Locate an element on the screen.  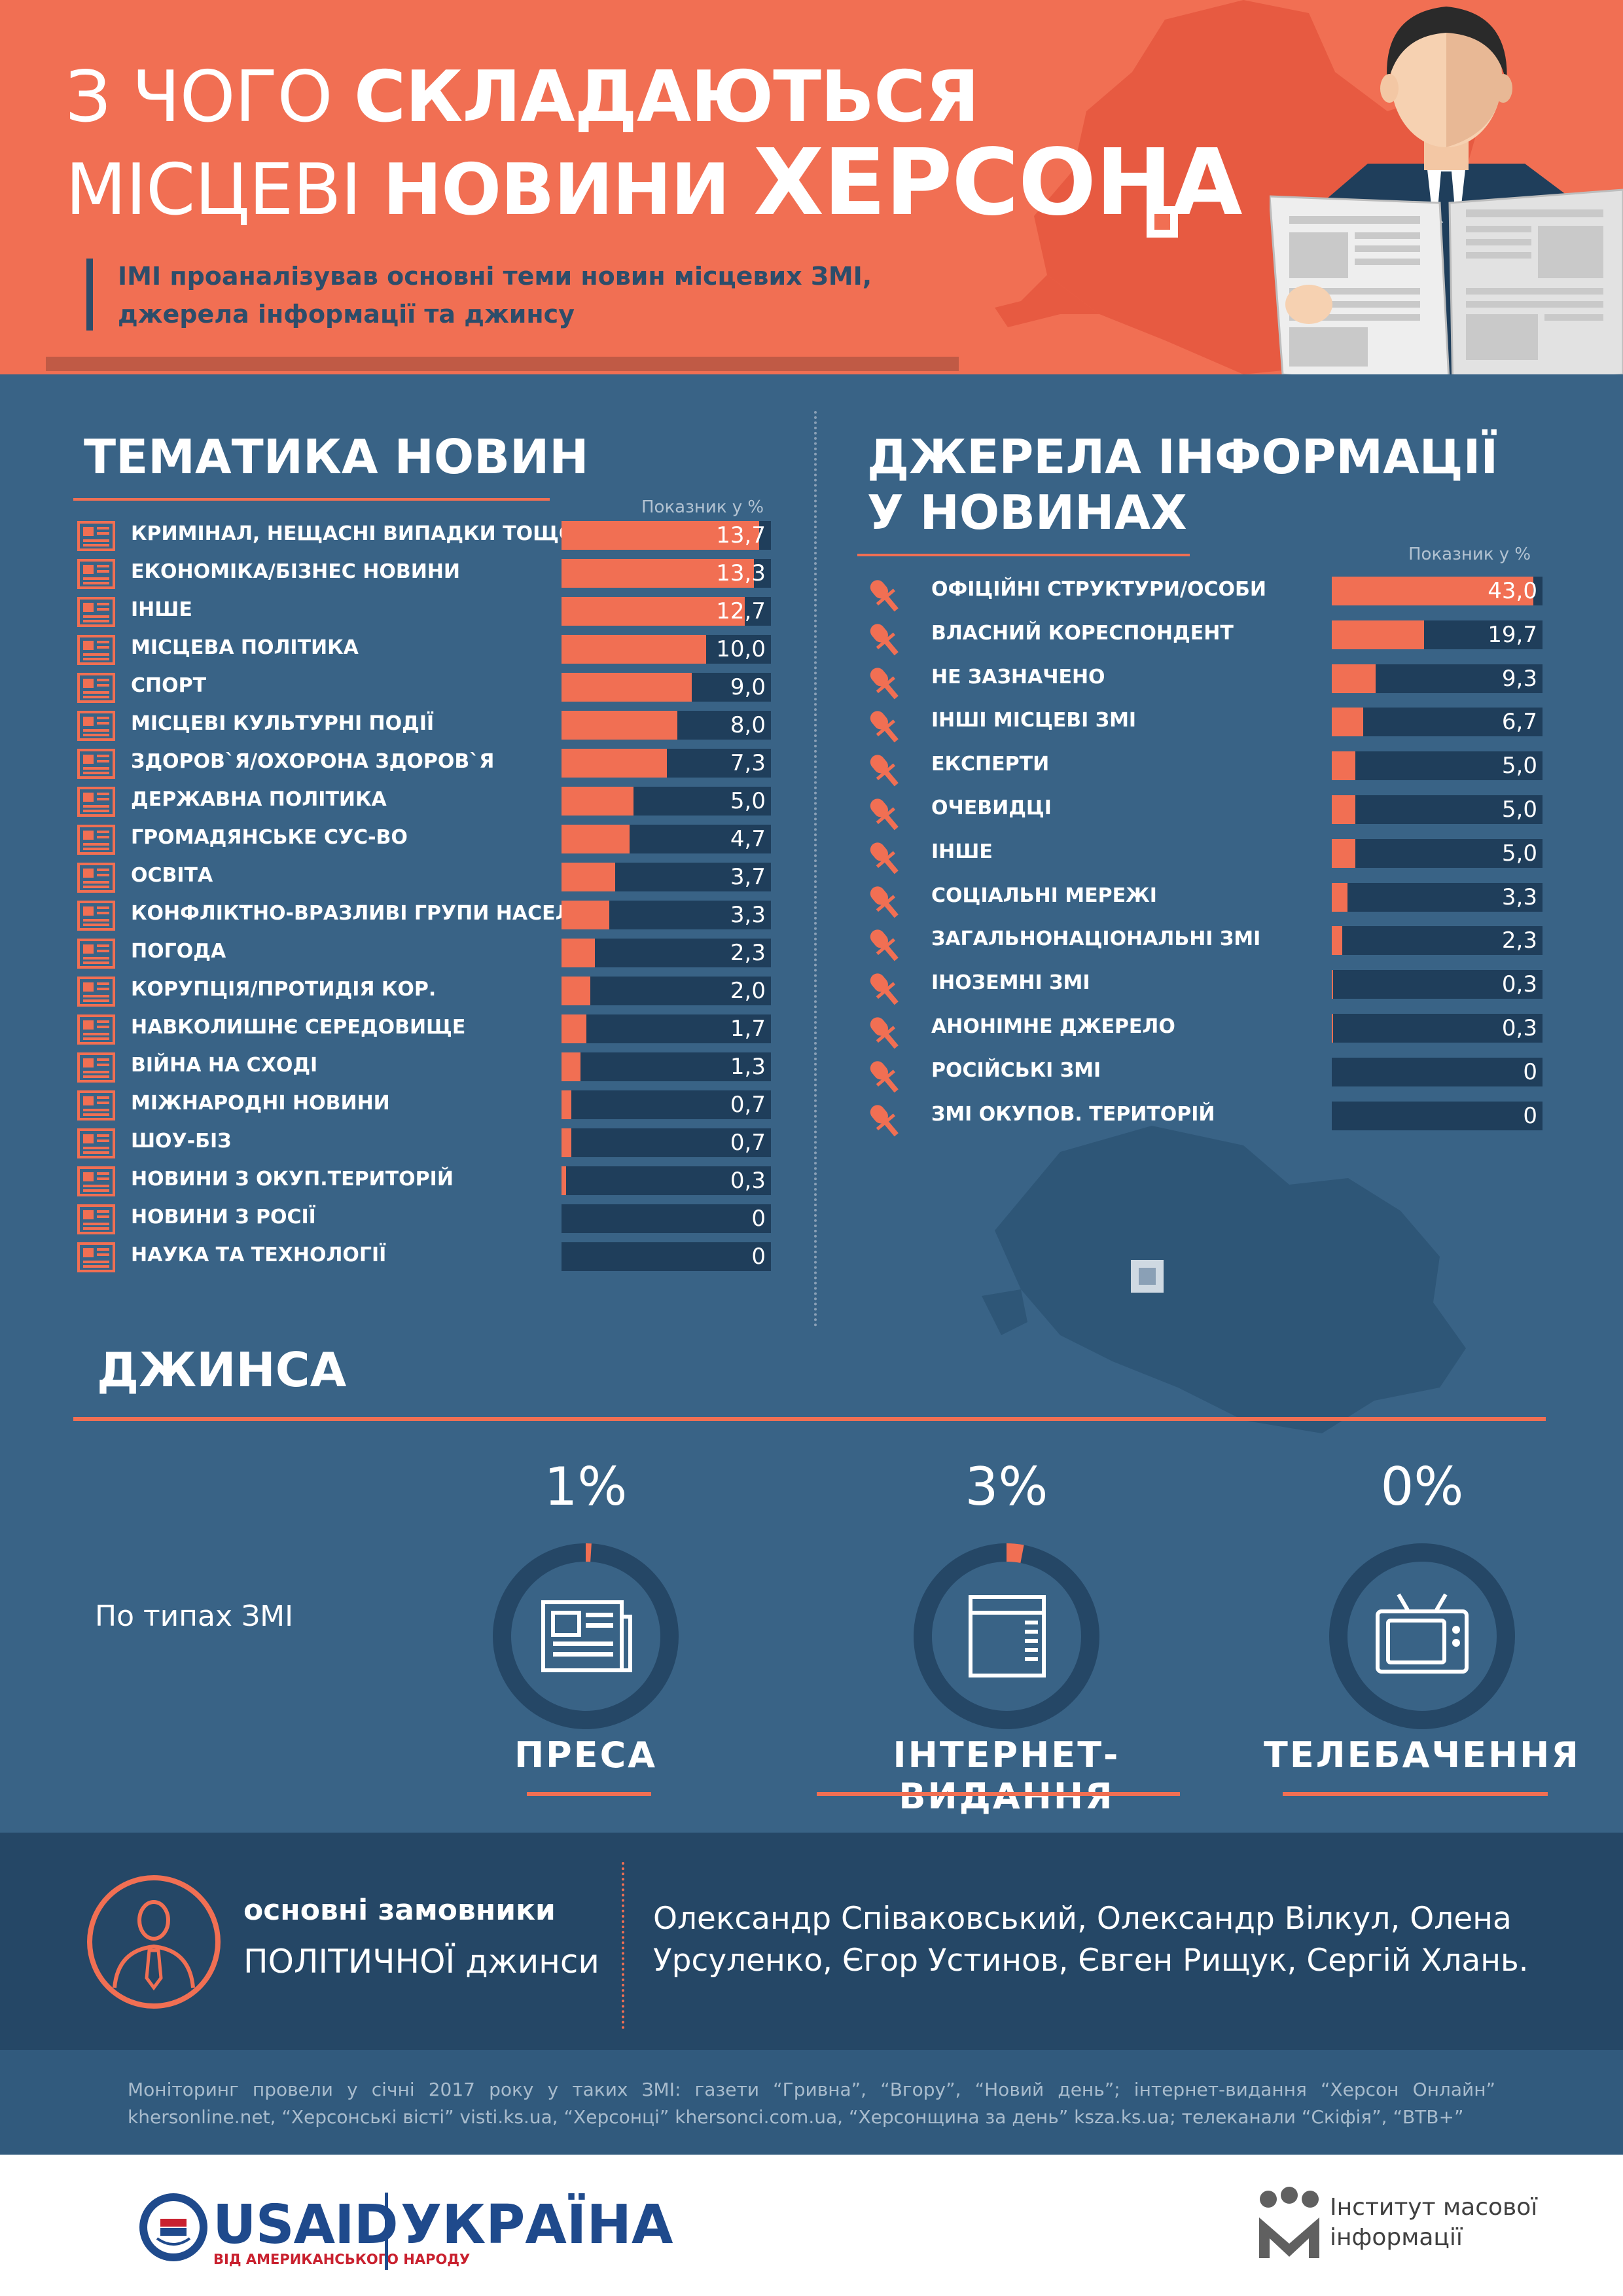
row-label: ОСВІТА is located at coordinates (172, 875).